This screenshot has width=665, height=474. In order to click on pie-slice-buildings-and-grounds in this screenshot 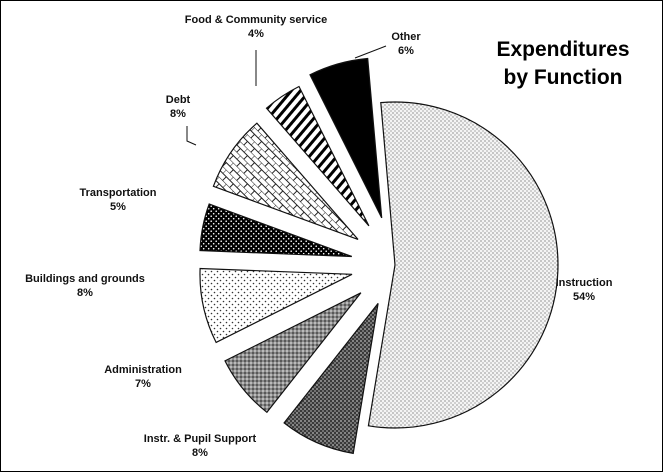, I will do `click(276, 305)`.